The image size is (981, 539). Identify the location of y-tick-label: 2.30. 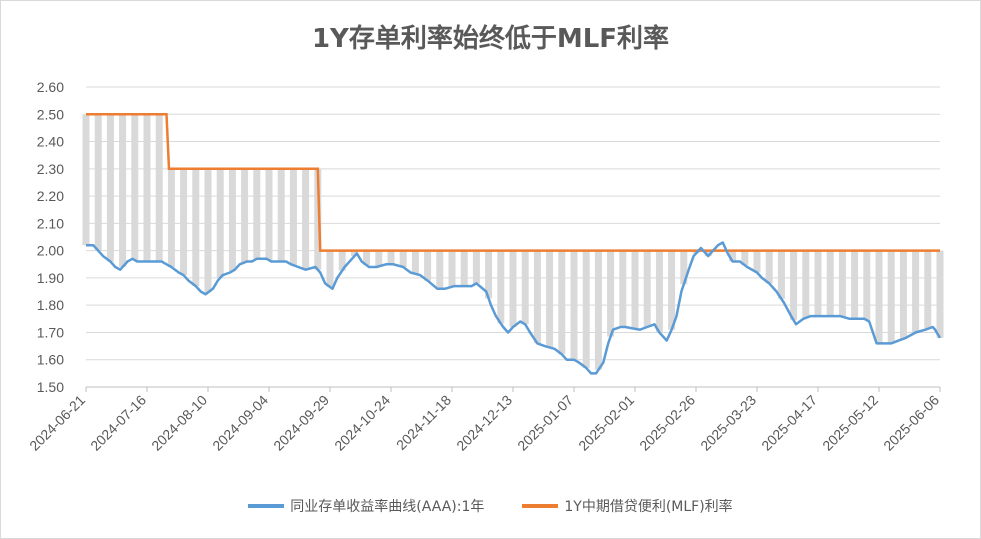
(50, 169).